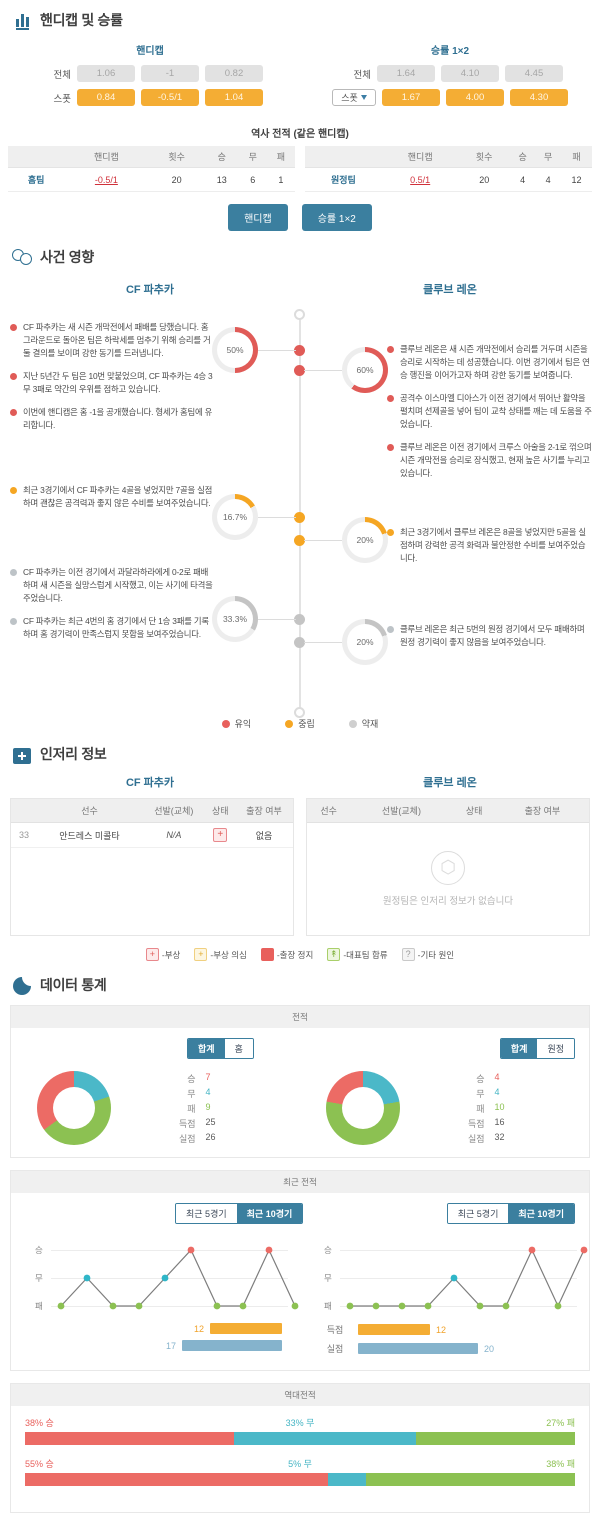  I want to click on bar-label-scored: 득점, so click(335, 1330).